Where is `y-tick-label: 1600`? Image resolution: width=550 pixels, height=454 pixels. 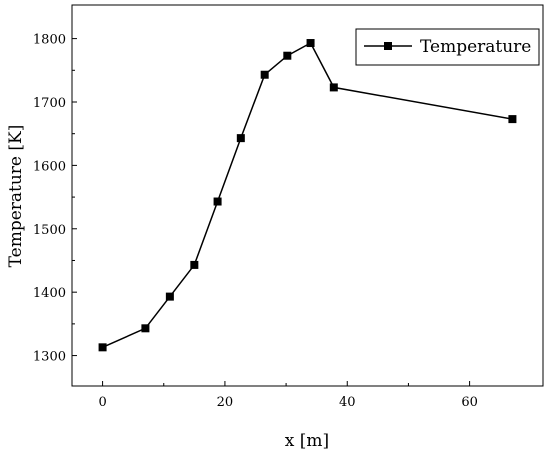 y-tick-label: 1600 is located at coordinates (49, 166).